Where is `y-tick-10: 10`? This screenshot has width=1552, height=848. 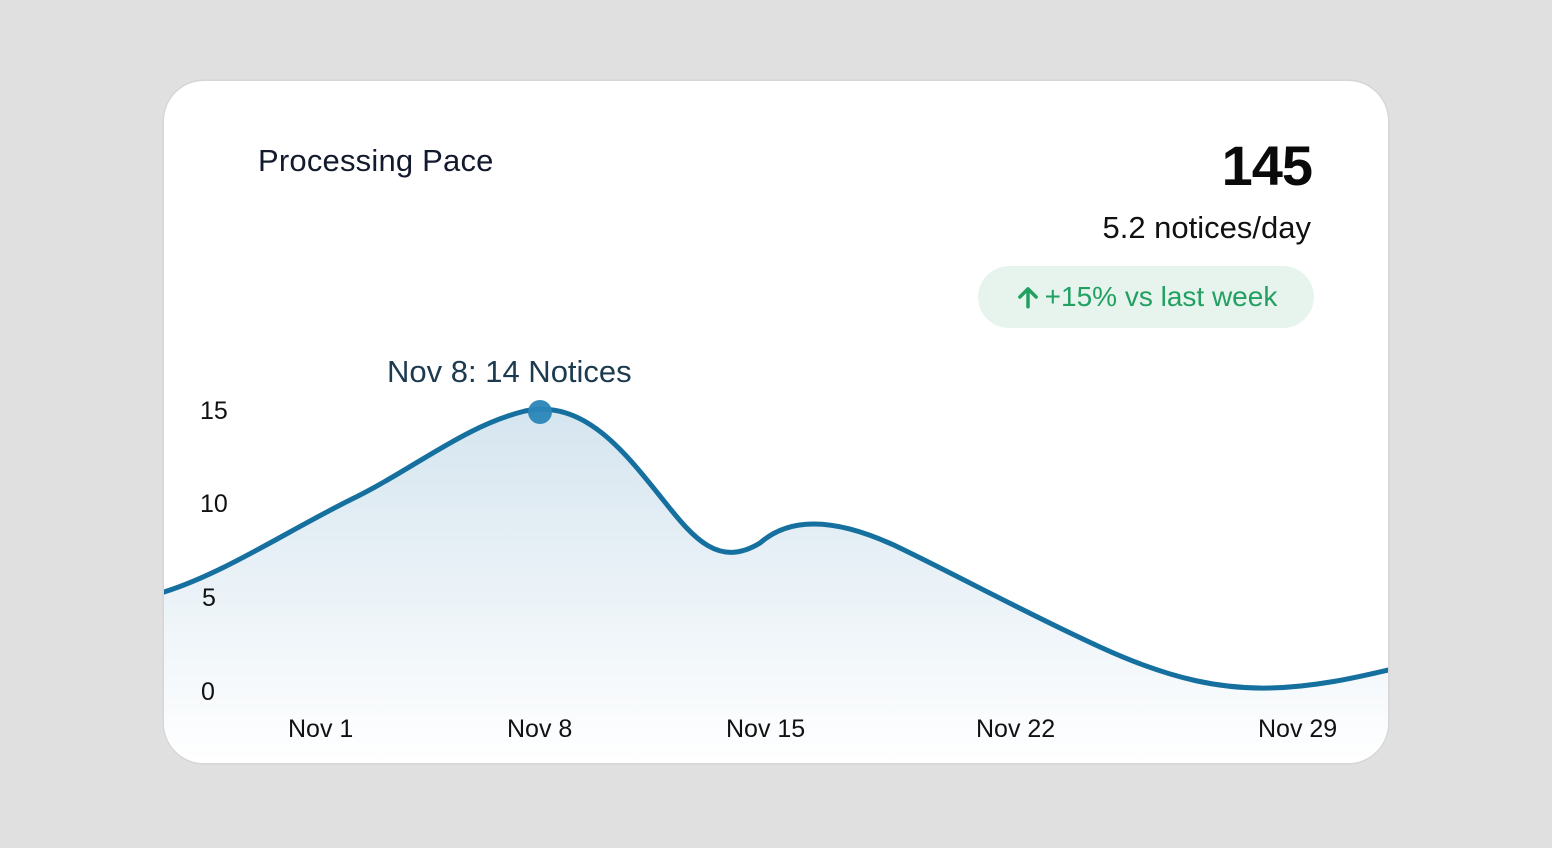
y-tick-10: 10 is located at coordinates (214, 504).